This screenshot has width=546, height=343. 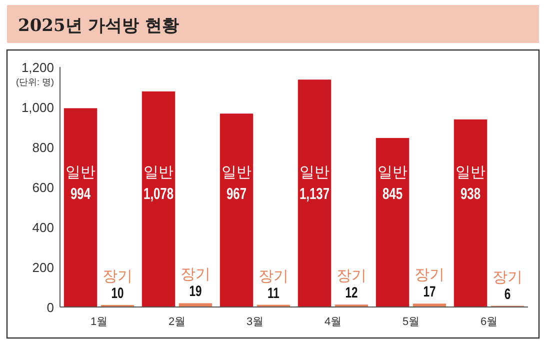 I want to click on y-tick-label: 1,200, so click(x=37, y=67).